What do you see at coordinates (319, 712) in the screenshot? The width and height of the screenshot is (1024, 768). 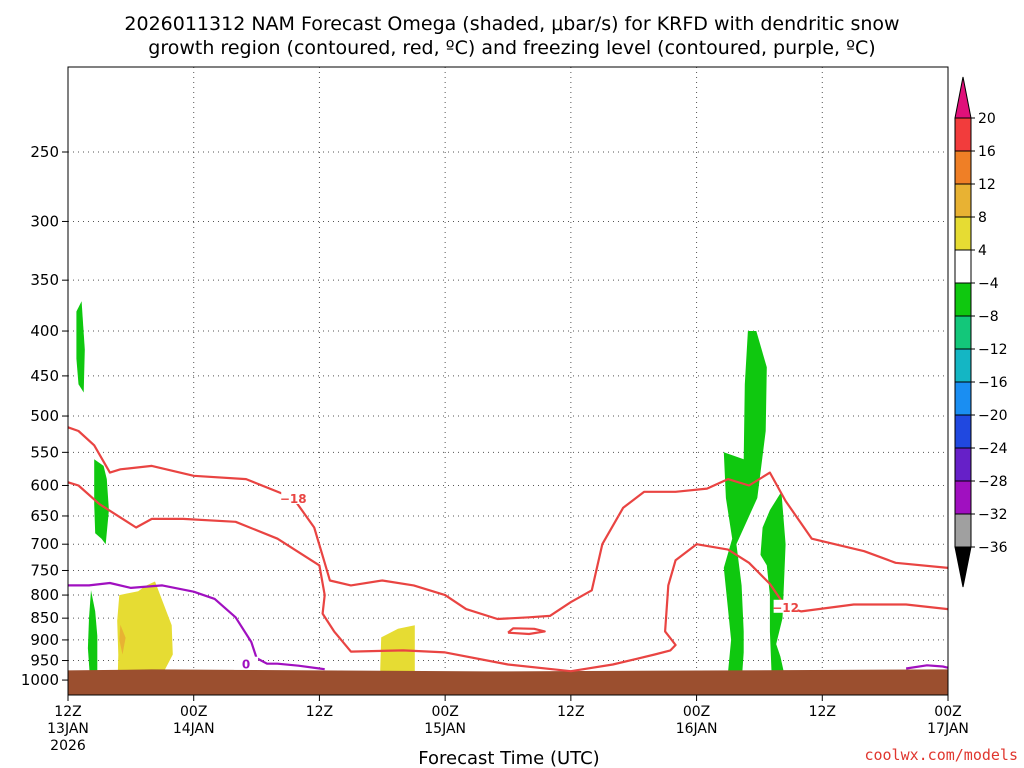 I see `x-tick-label-24-line1: 12Z` at bounding box center [319, 712].